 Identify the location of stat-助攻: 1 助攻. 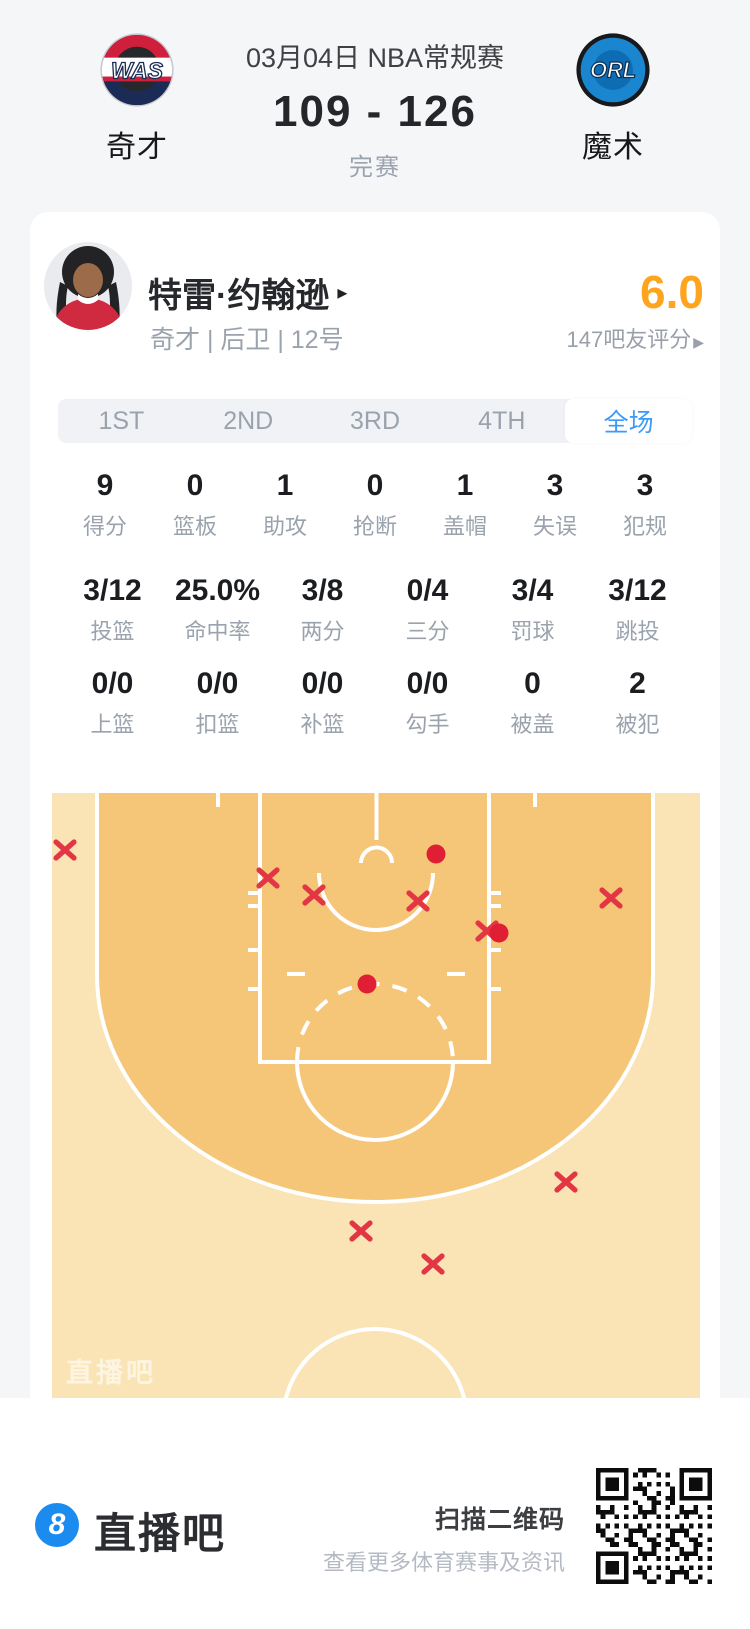
(285, 505).